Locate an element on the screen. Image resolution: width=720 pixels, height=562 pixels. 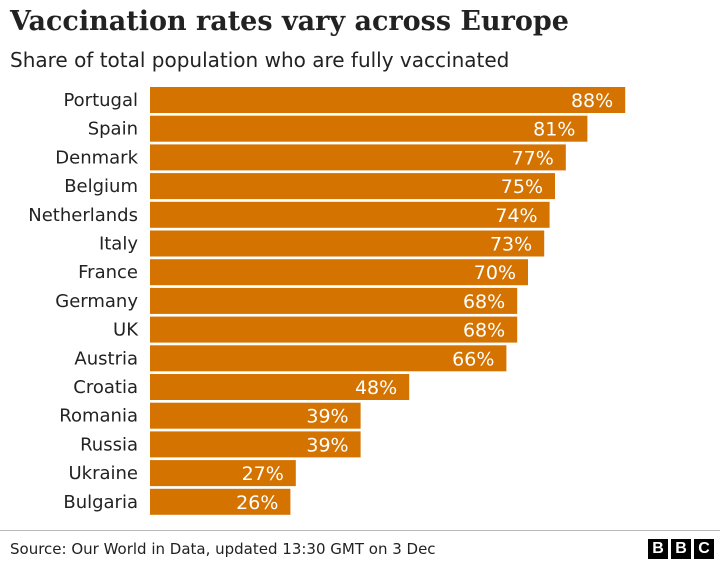
category-label-austria: Austria is located at coordinates (106, 358).